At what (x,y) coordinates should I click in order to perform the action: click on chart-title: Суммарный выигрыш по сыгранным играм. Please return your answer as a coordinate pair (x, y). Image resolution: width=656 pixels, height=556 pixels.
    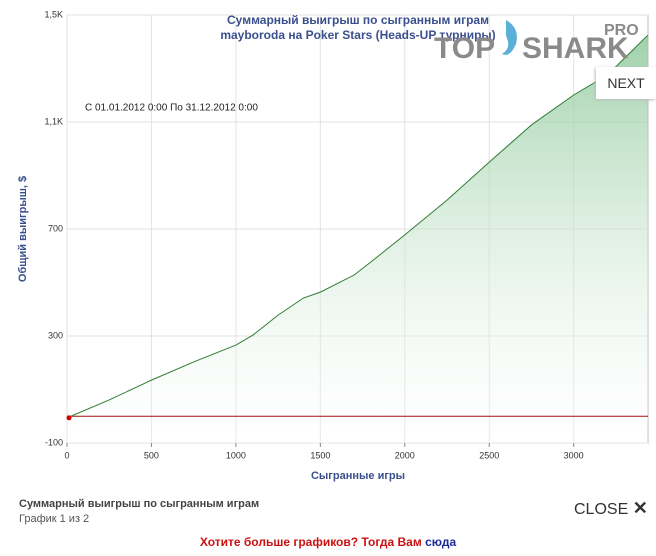
    Looking at the image, I should click on (358, 20).